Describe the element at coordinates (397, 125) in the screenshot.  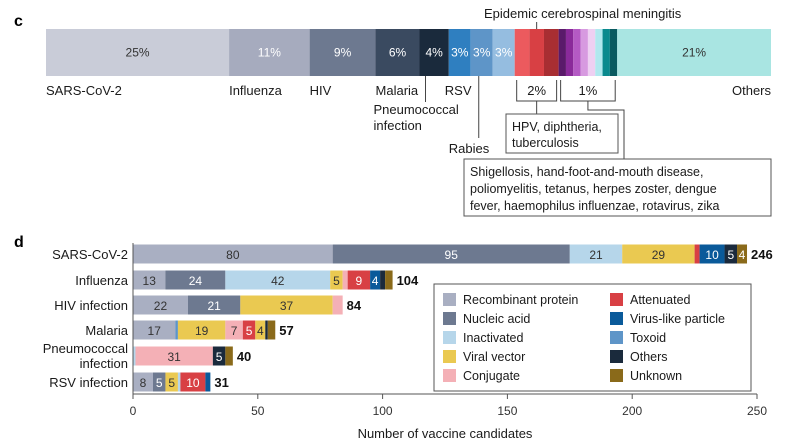
I see `label-pneumococcal-2: infection` at that location.